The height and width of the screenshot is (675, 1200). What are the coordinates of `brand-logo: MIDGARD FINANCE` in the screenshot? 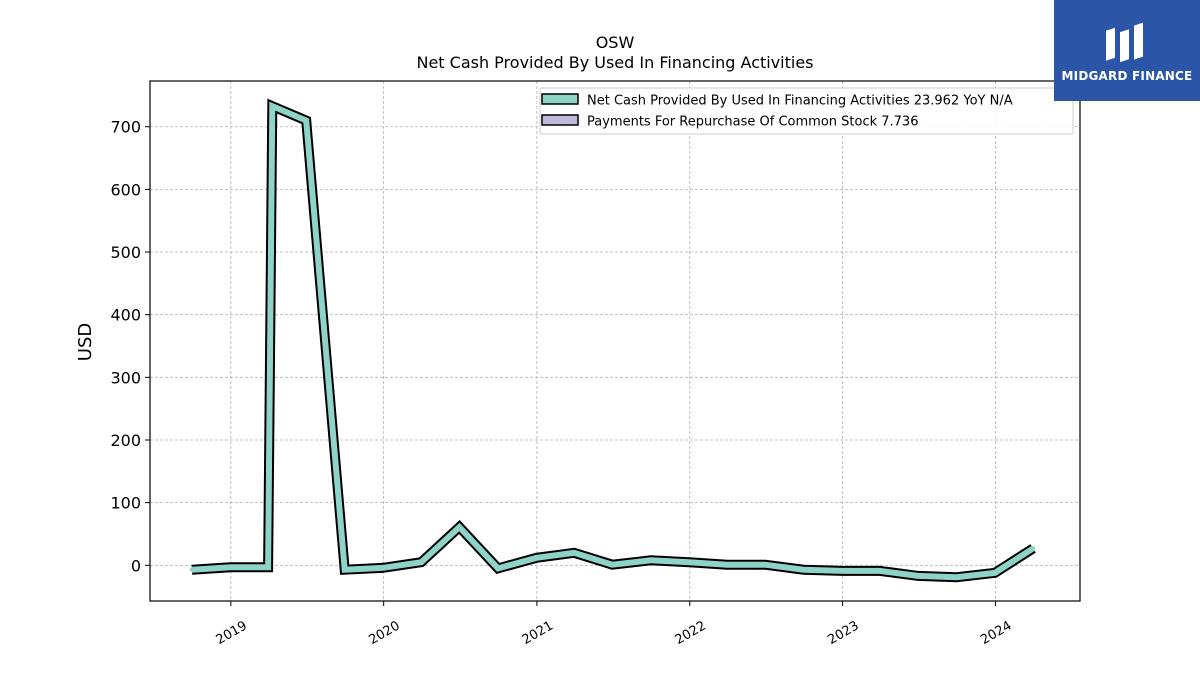 It's located at (1127, 50).